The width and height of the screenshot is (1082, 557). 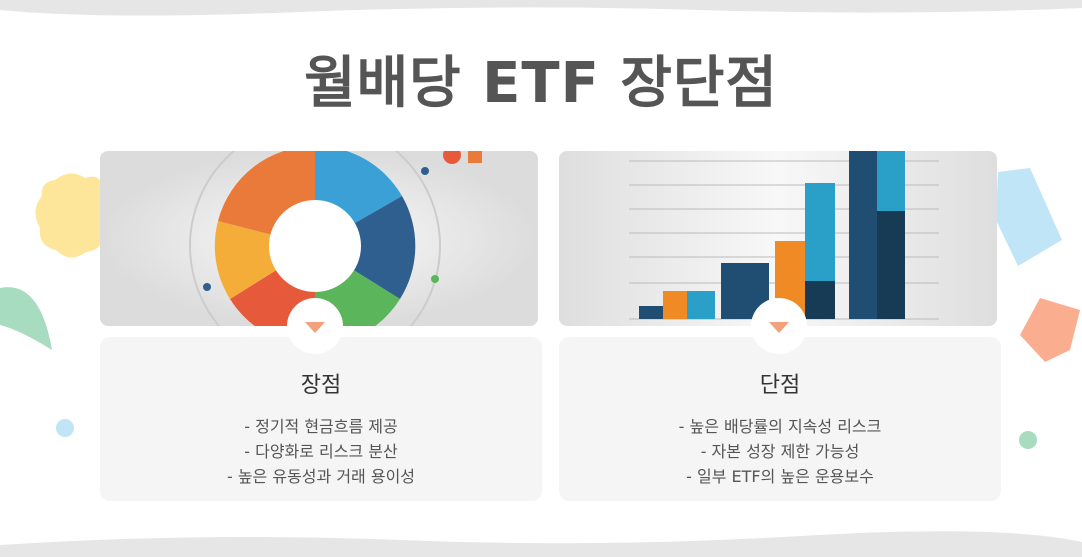 What do you see at coordinates (780, 451) in the screenshot?
I see `card-item: - 자본 성장 제한 가능성` at bounding box center [780, 451].